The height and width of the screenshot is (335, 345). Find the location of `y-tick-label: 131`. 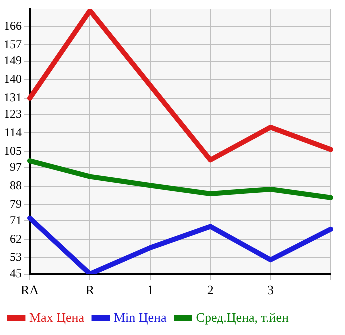

y-tick-label: 131 is located at coordinates (13, 97).